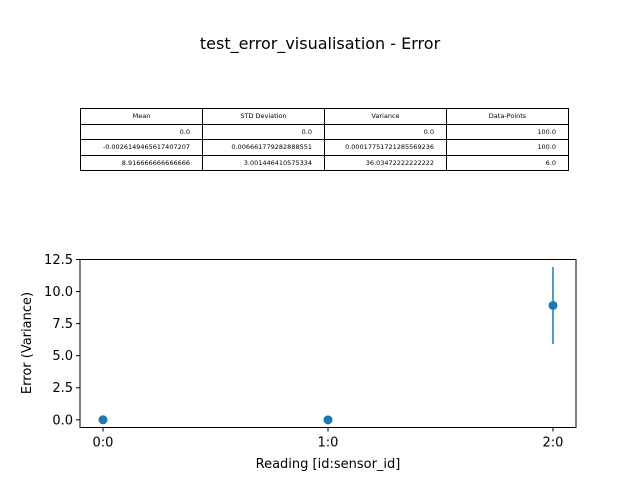  I want to click on y-tick-label: 7.5, so click(62, 324).